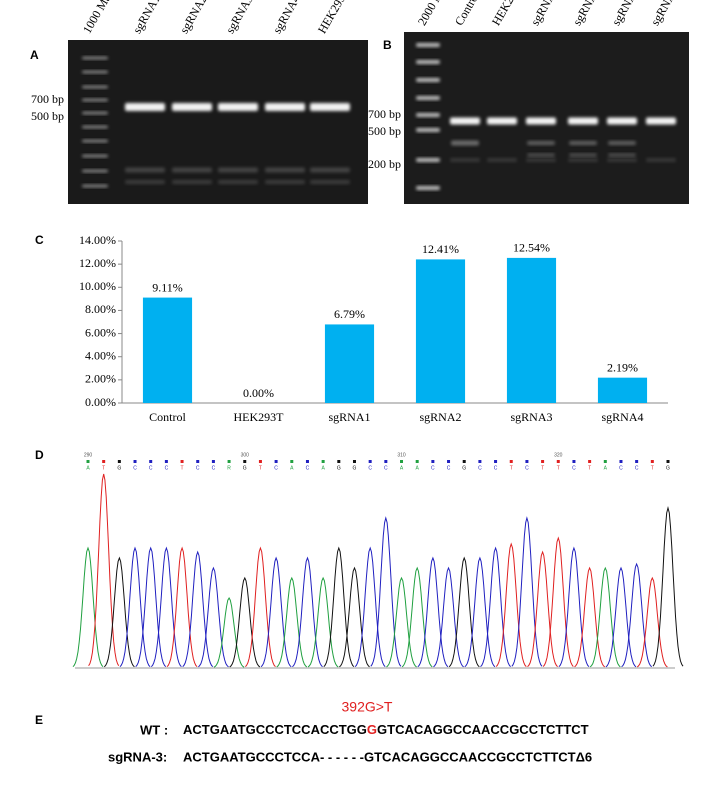 The image size is (712, 787). Describe the element at coordinates (97, 286) in the screenshot. I see `y-tick-label: 10.00%` at that location.